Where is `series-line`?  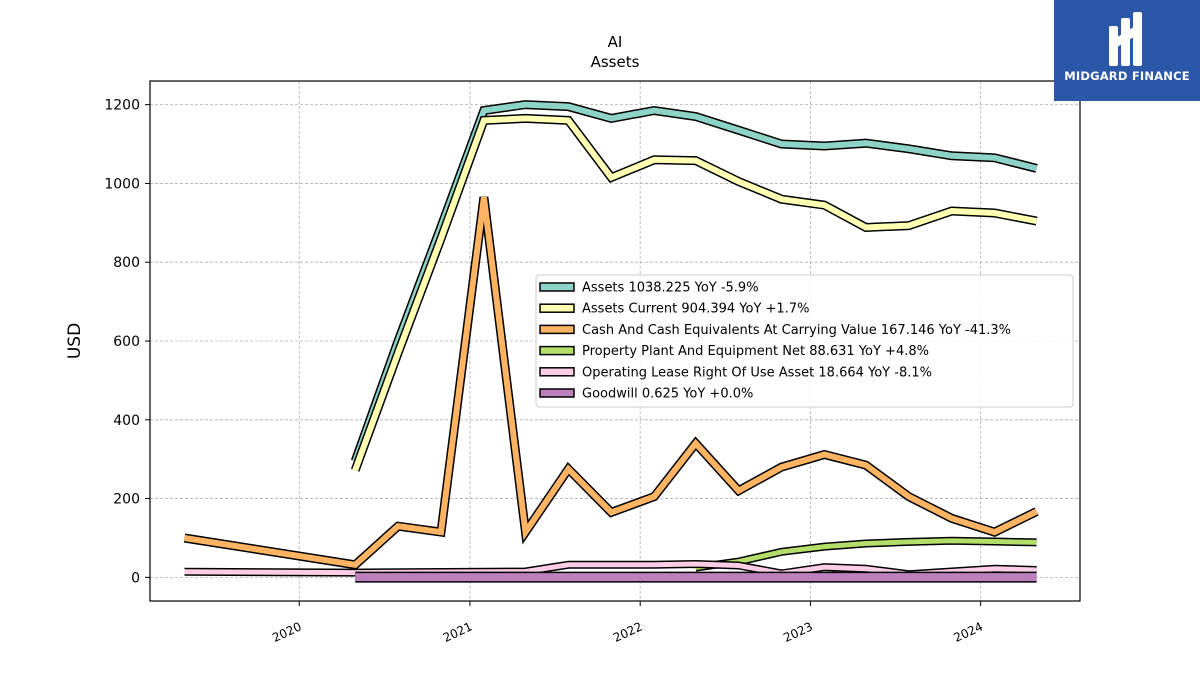 series-line is located at coordinates (866, 554).